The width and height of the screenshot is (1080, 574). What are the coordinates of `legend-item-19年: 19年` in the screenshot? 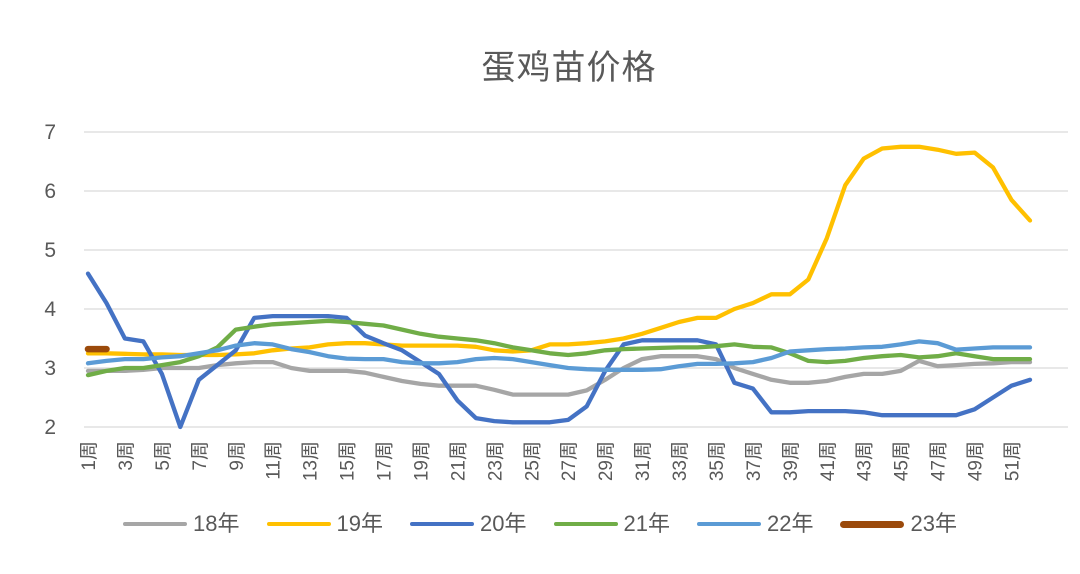 It's located at (325, 523).